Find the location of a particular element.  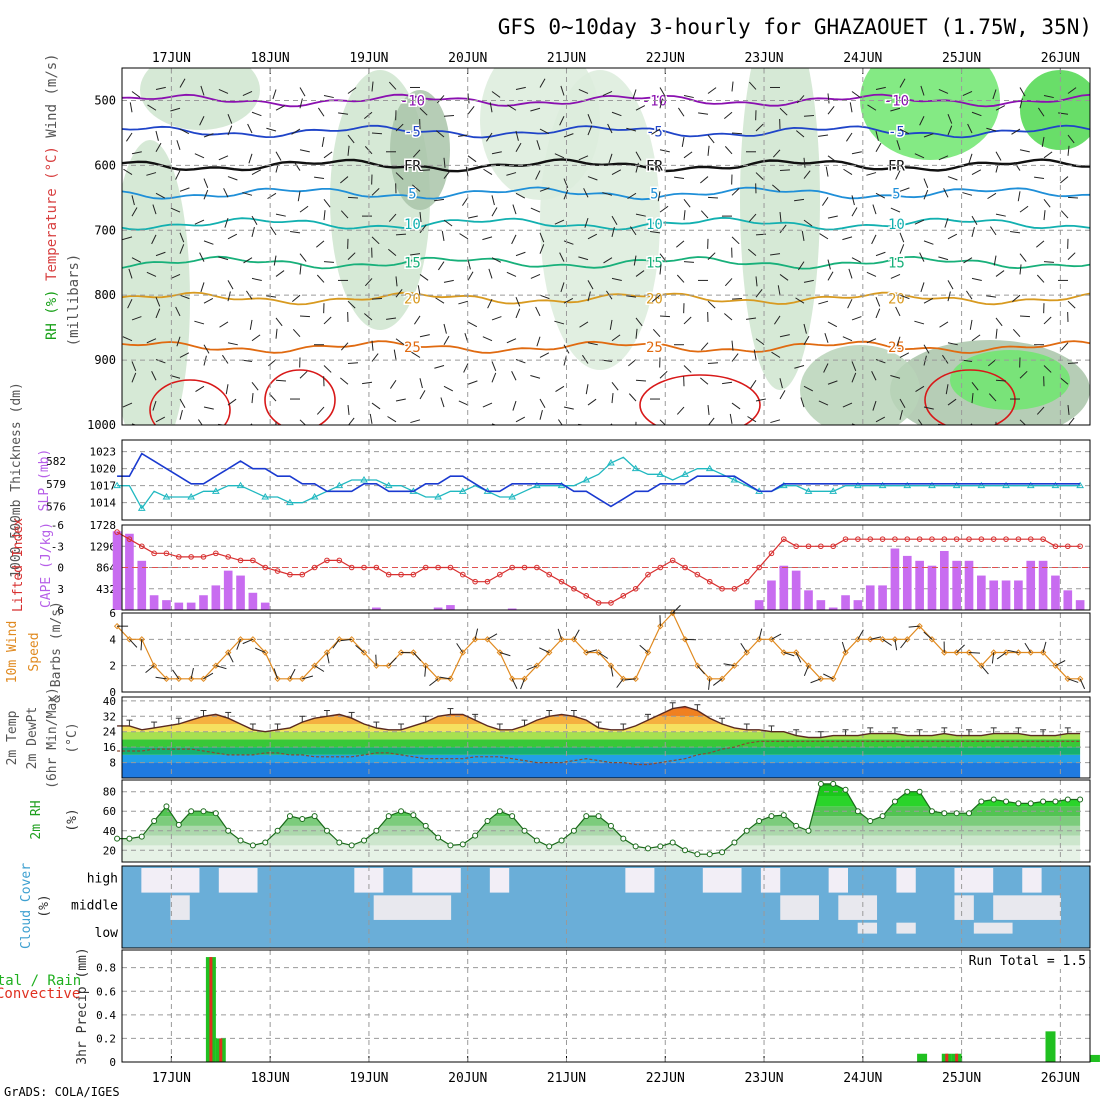

panel-frame is located at coordinates (606, 821).